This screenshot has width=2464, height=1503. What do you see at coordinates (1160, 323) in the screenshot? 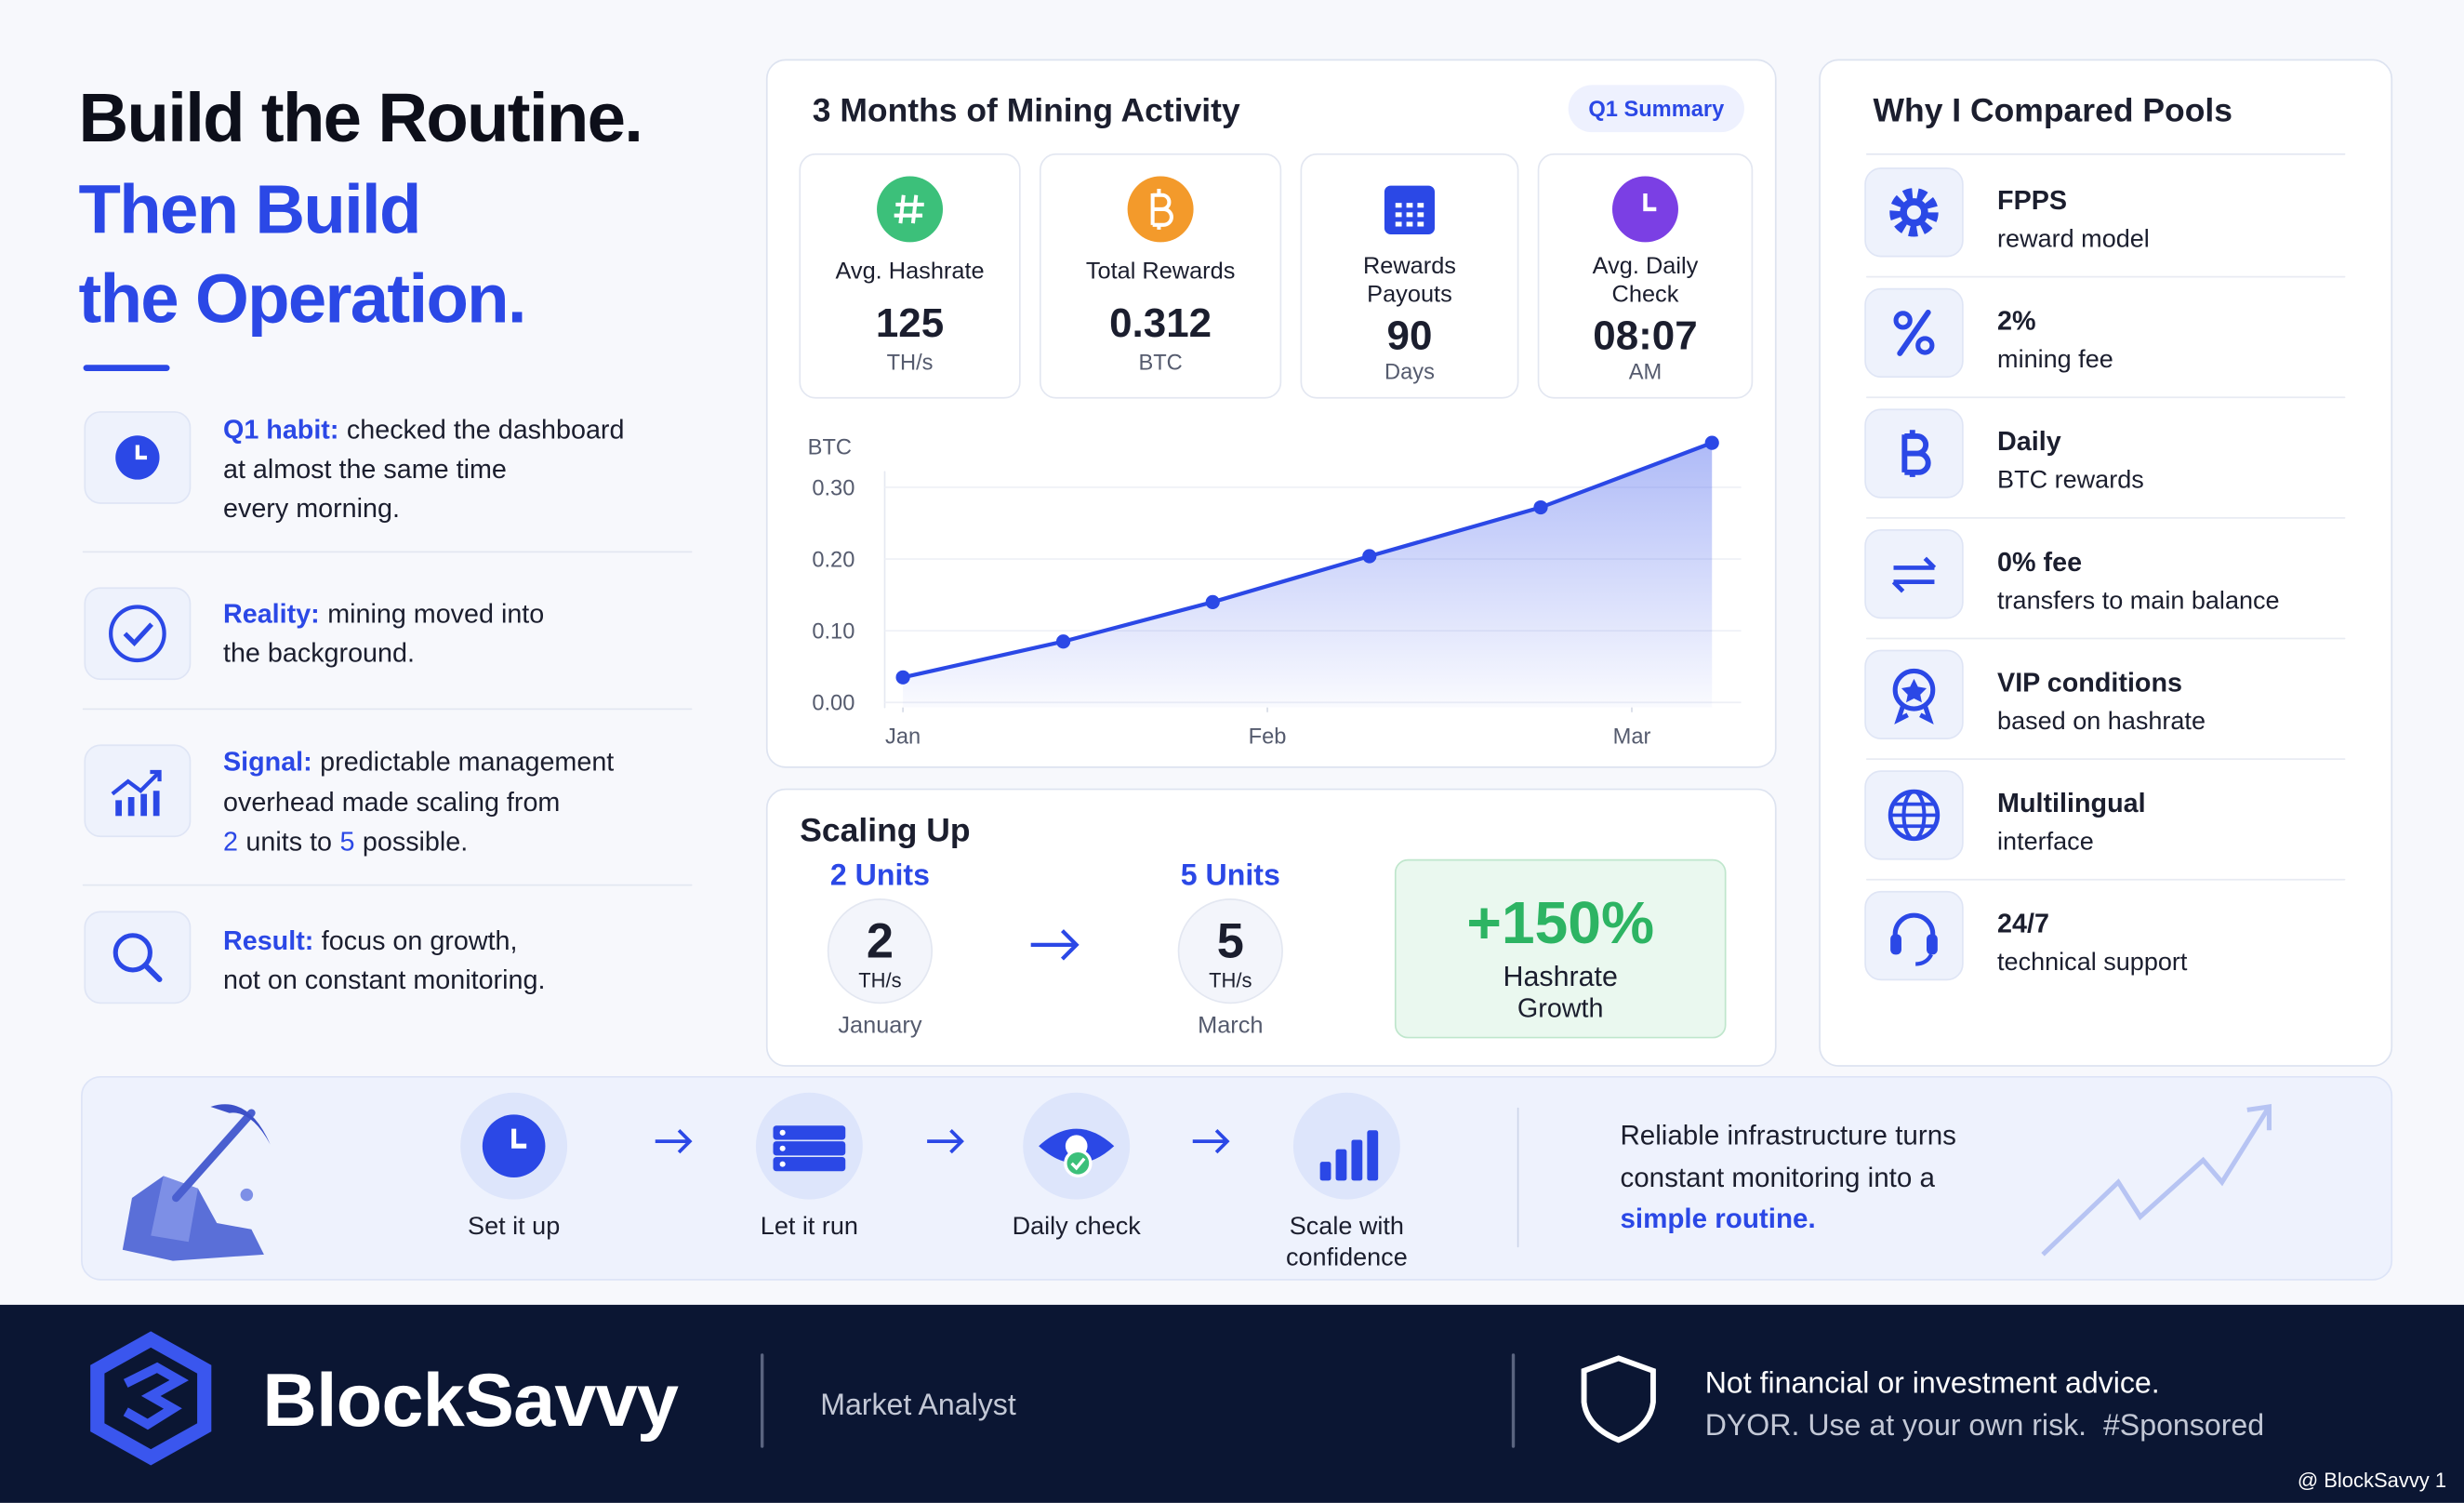
I see `stat-value: 0.312` at bounding box center [1160, 323].